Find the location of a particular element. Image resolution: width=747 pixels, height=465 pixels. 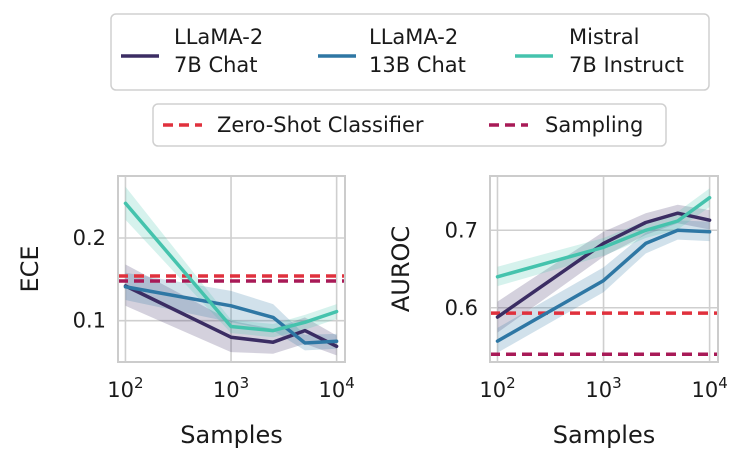

p0-ytick-label-0: 0.1 is located at coordinates (89, 321).